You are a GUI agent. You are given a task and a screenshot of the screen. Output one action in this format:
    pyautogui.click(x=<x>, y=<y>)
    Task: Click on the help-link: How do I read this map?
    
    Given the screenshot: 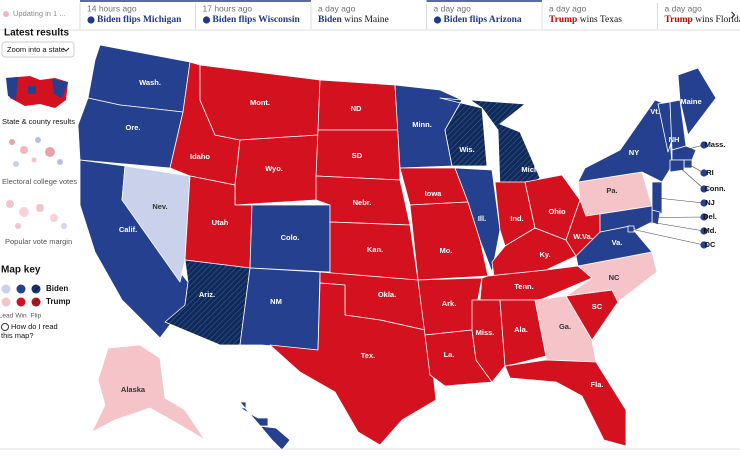 What is the action you would take?
    pyautogui.click(x=29, y=331)
    